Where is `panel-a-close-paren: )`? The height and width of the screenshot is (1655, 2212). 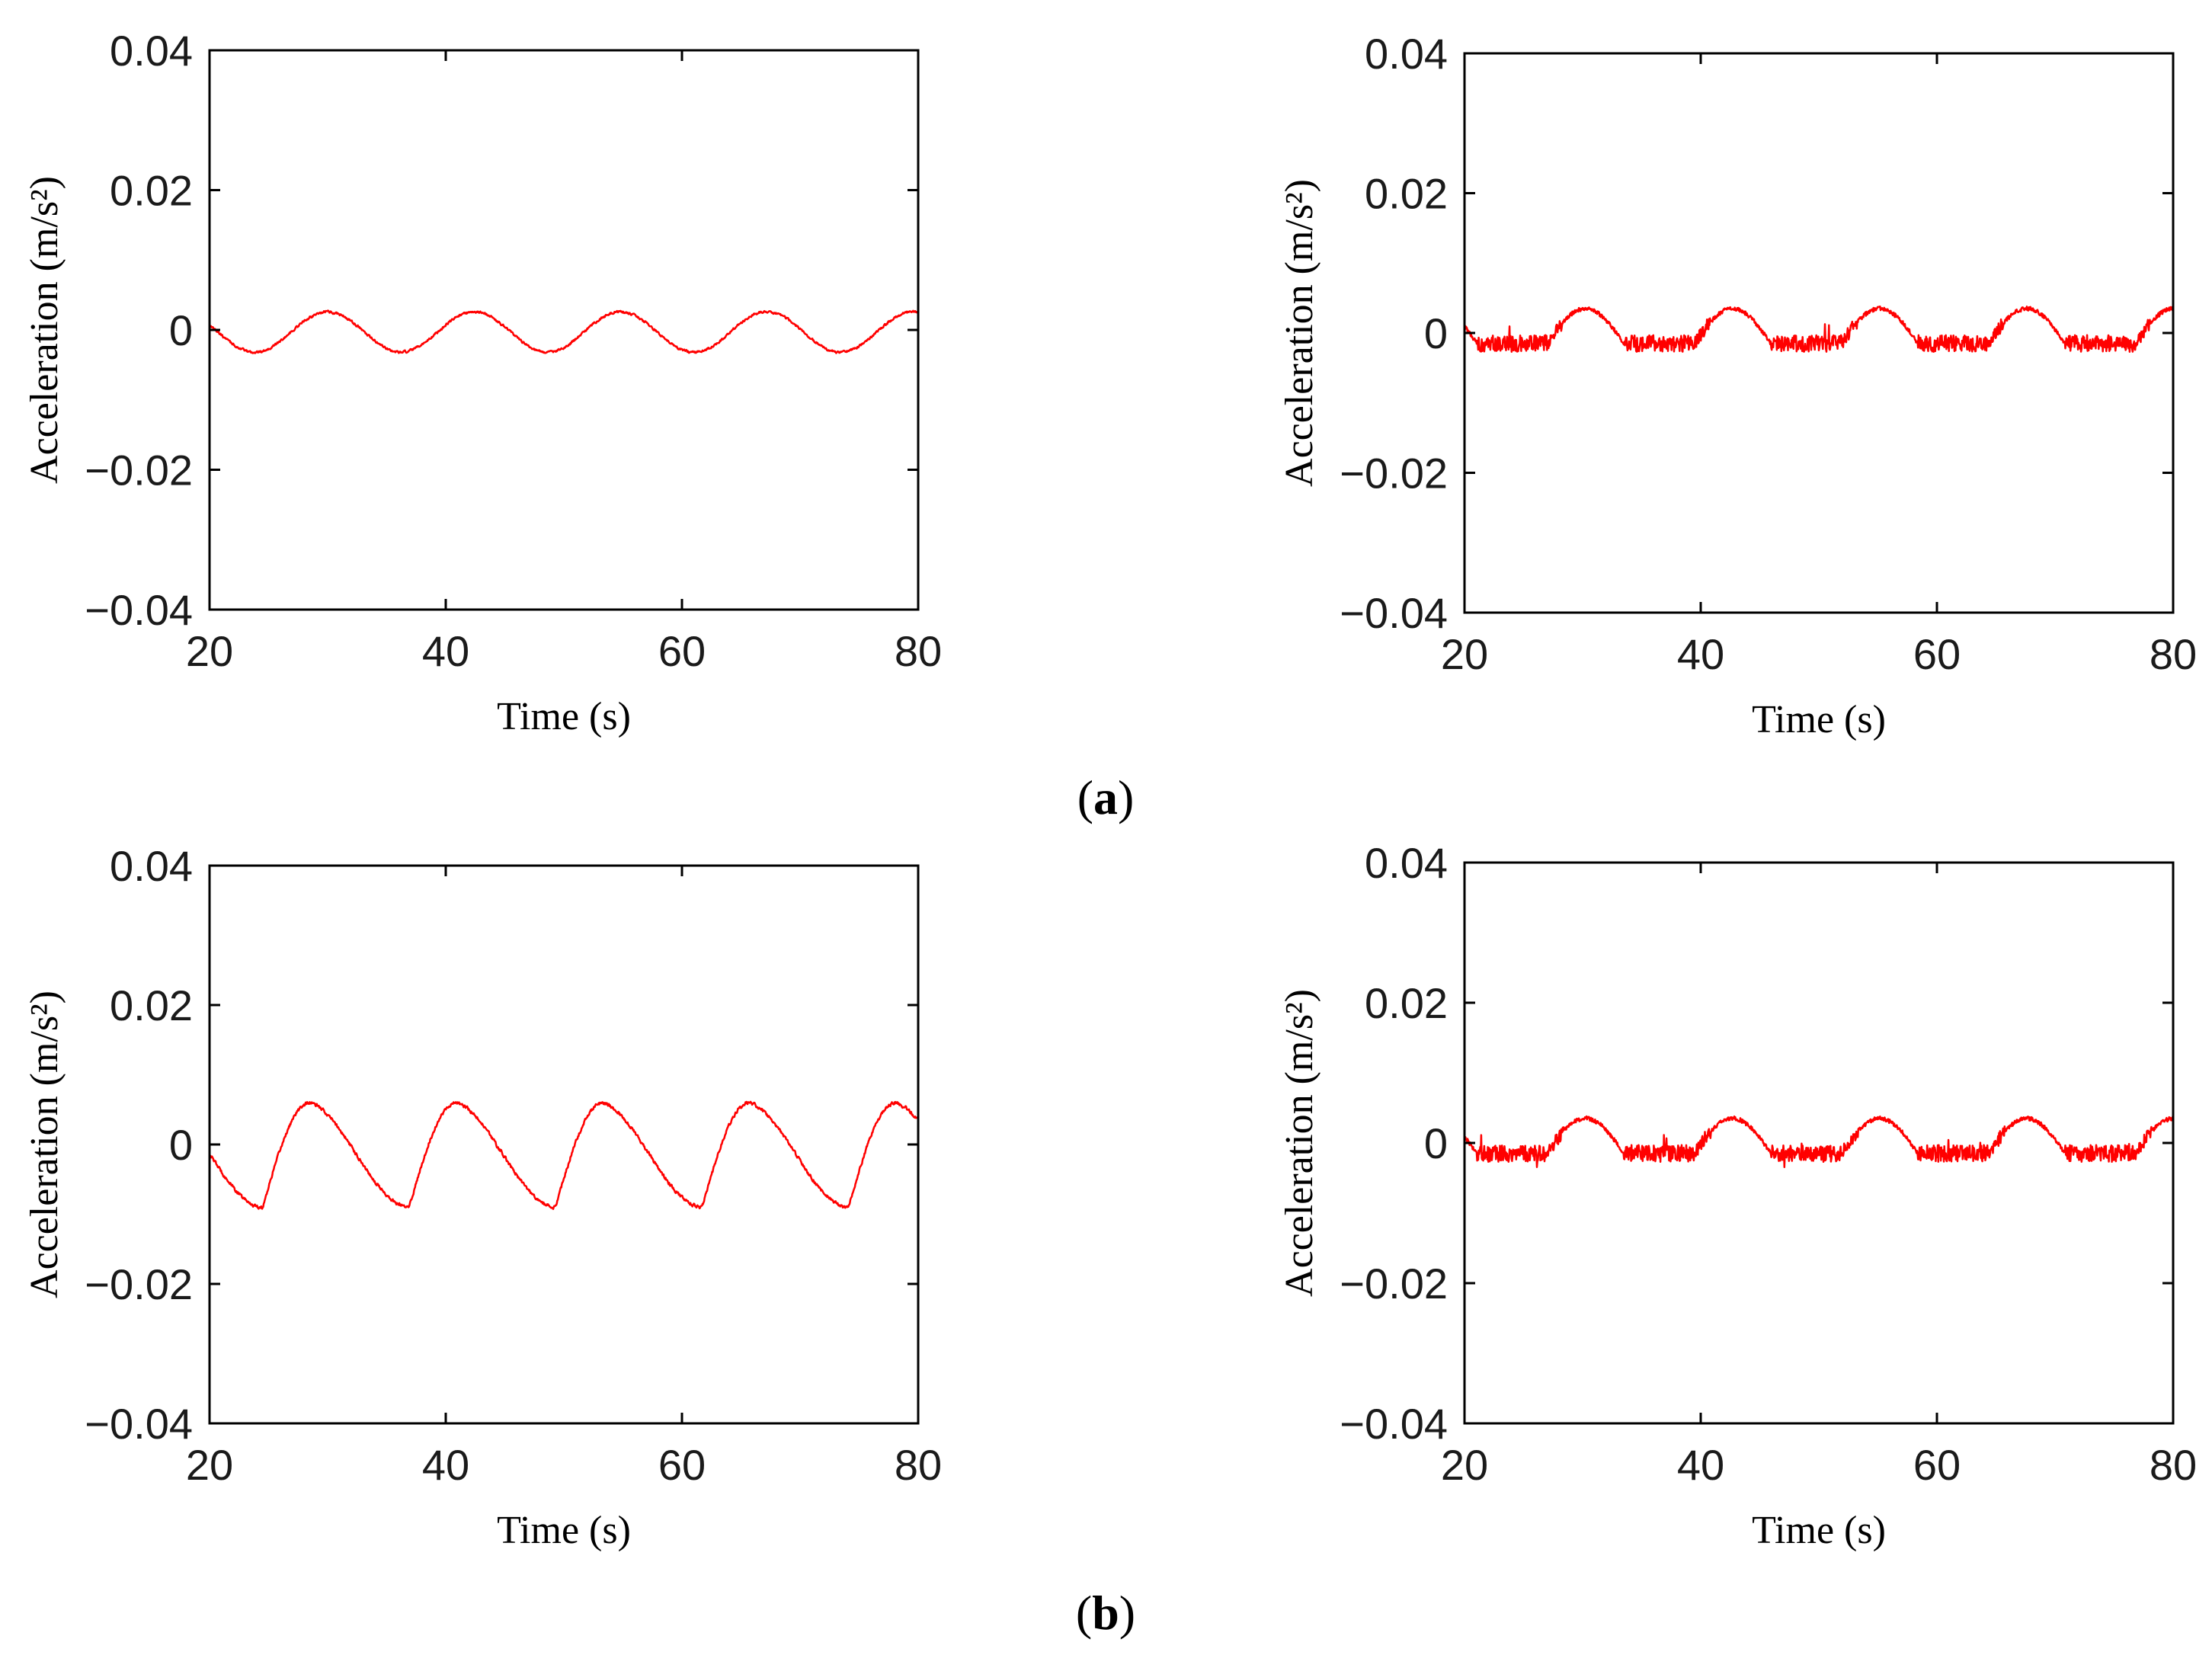
panel-a-close-paren: ) is located at coordinates (1126, 797).